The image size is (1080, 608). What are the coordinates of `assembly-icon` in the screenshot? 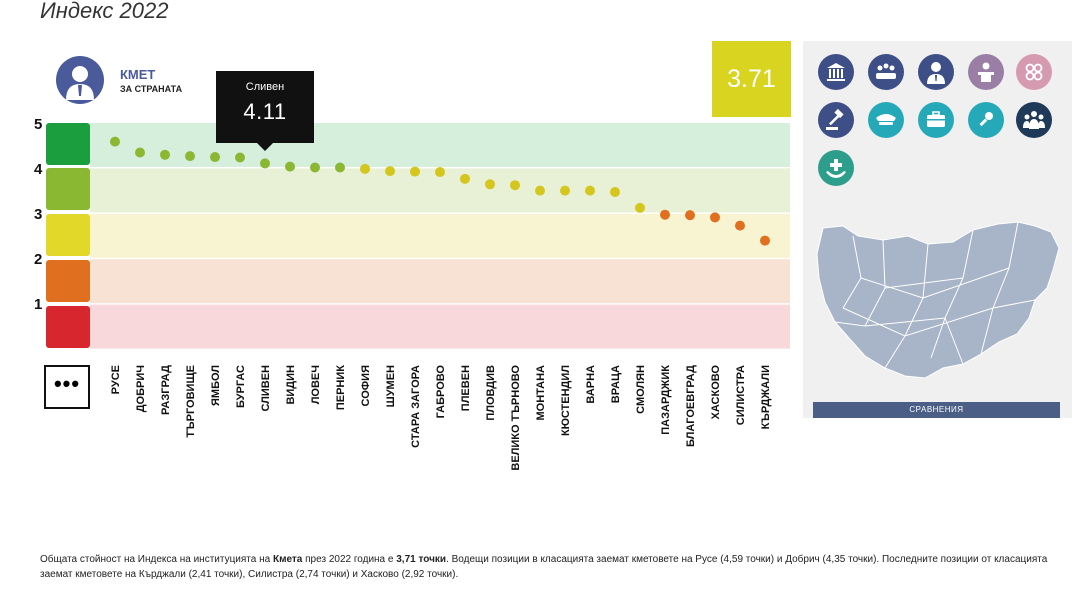 It's located at (886, 72).